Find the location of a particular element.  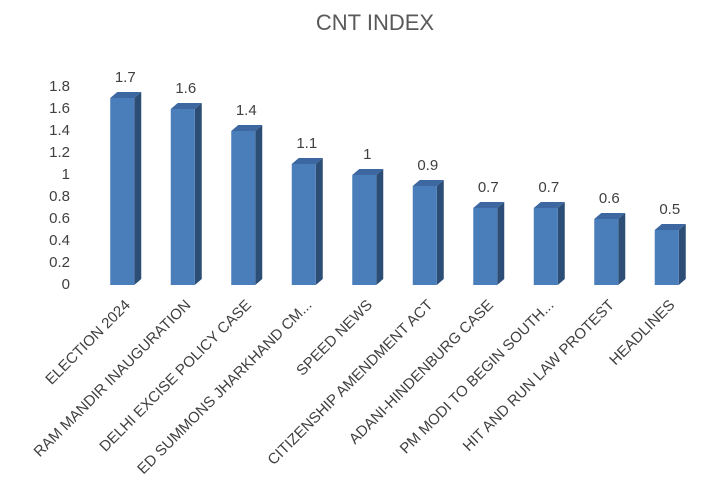

y-tick-label: 0.2 is located at coordinates (59, 262).